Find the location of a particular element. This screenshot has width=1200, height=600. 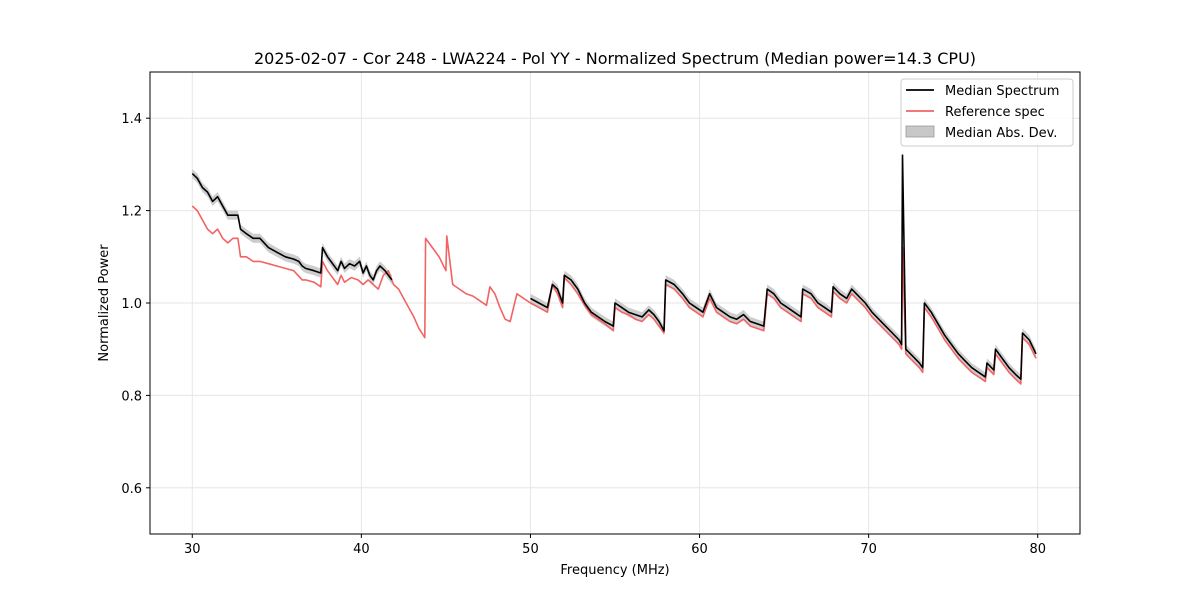

y-tick-label: 0.8 is located at coordinates (131, 396).